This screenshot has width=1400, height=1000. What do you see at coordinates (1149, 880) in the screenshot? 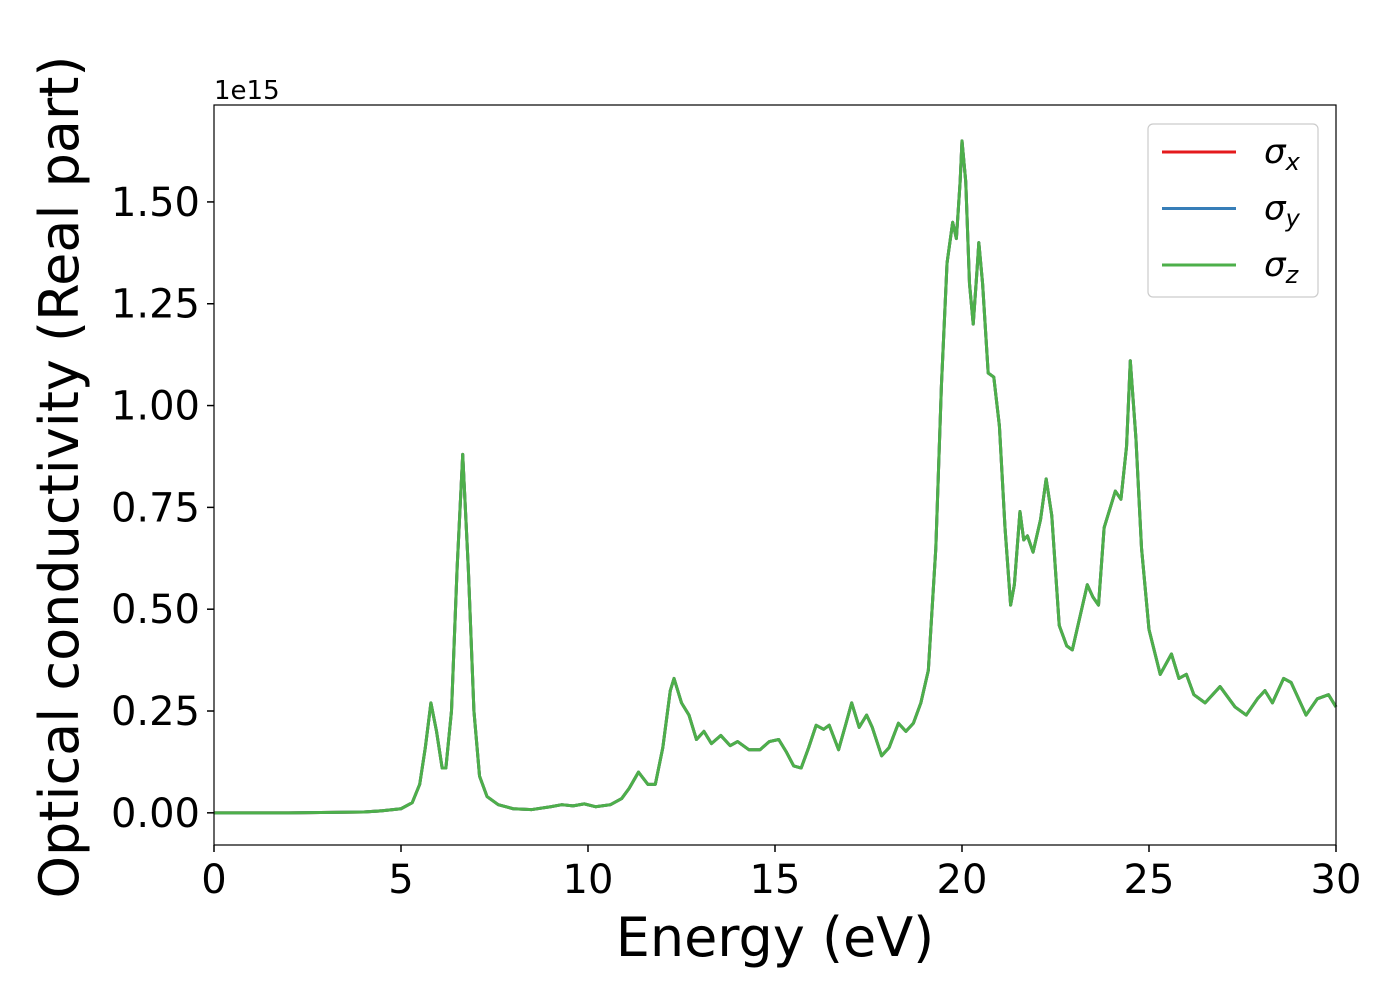
I see `x-tick-label: 25` at bounding box center [1149, 880].